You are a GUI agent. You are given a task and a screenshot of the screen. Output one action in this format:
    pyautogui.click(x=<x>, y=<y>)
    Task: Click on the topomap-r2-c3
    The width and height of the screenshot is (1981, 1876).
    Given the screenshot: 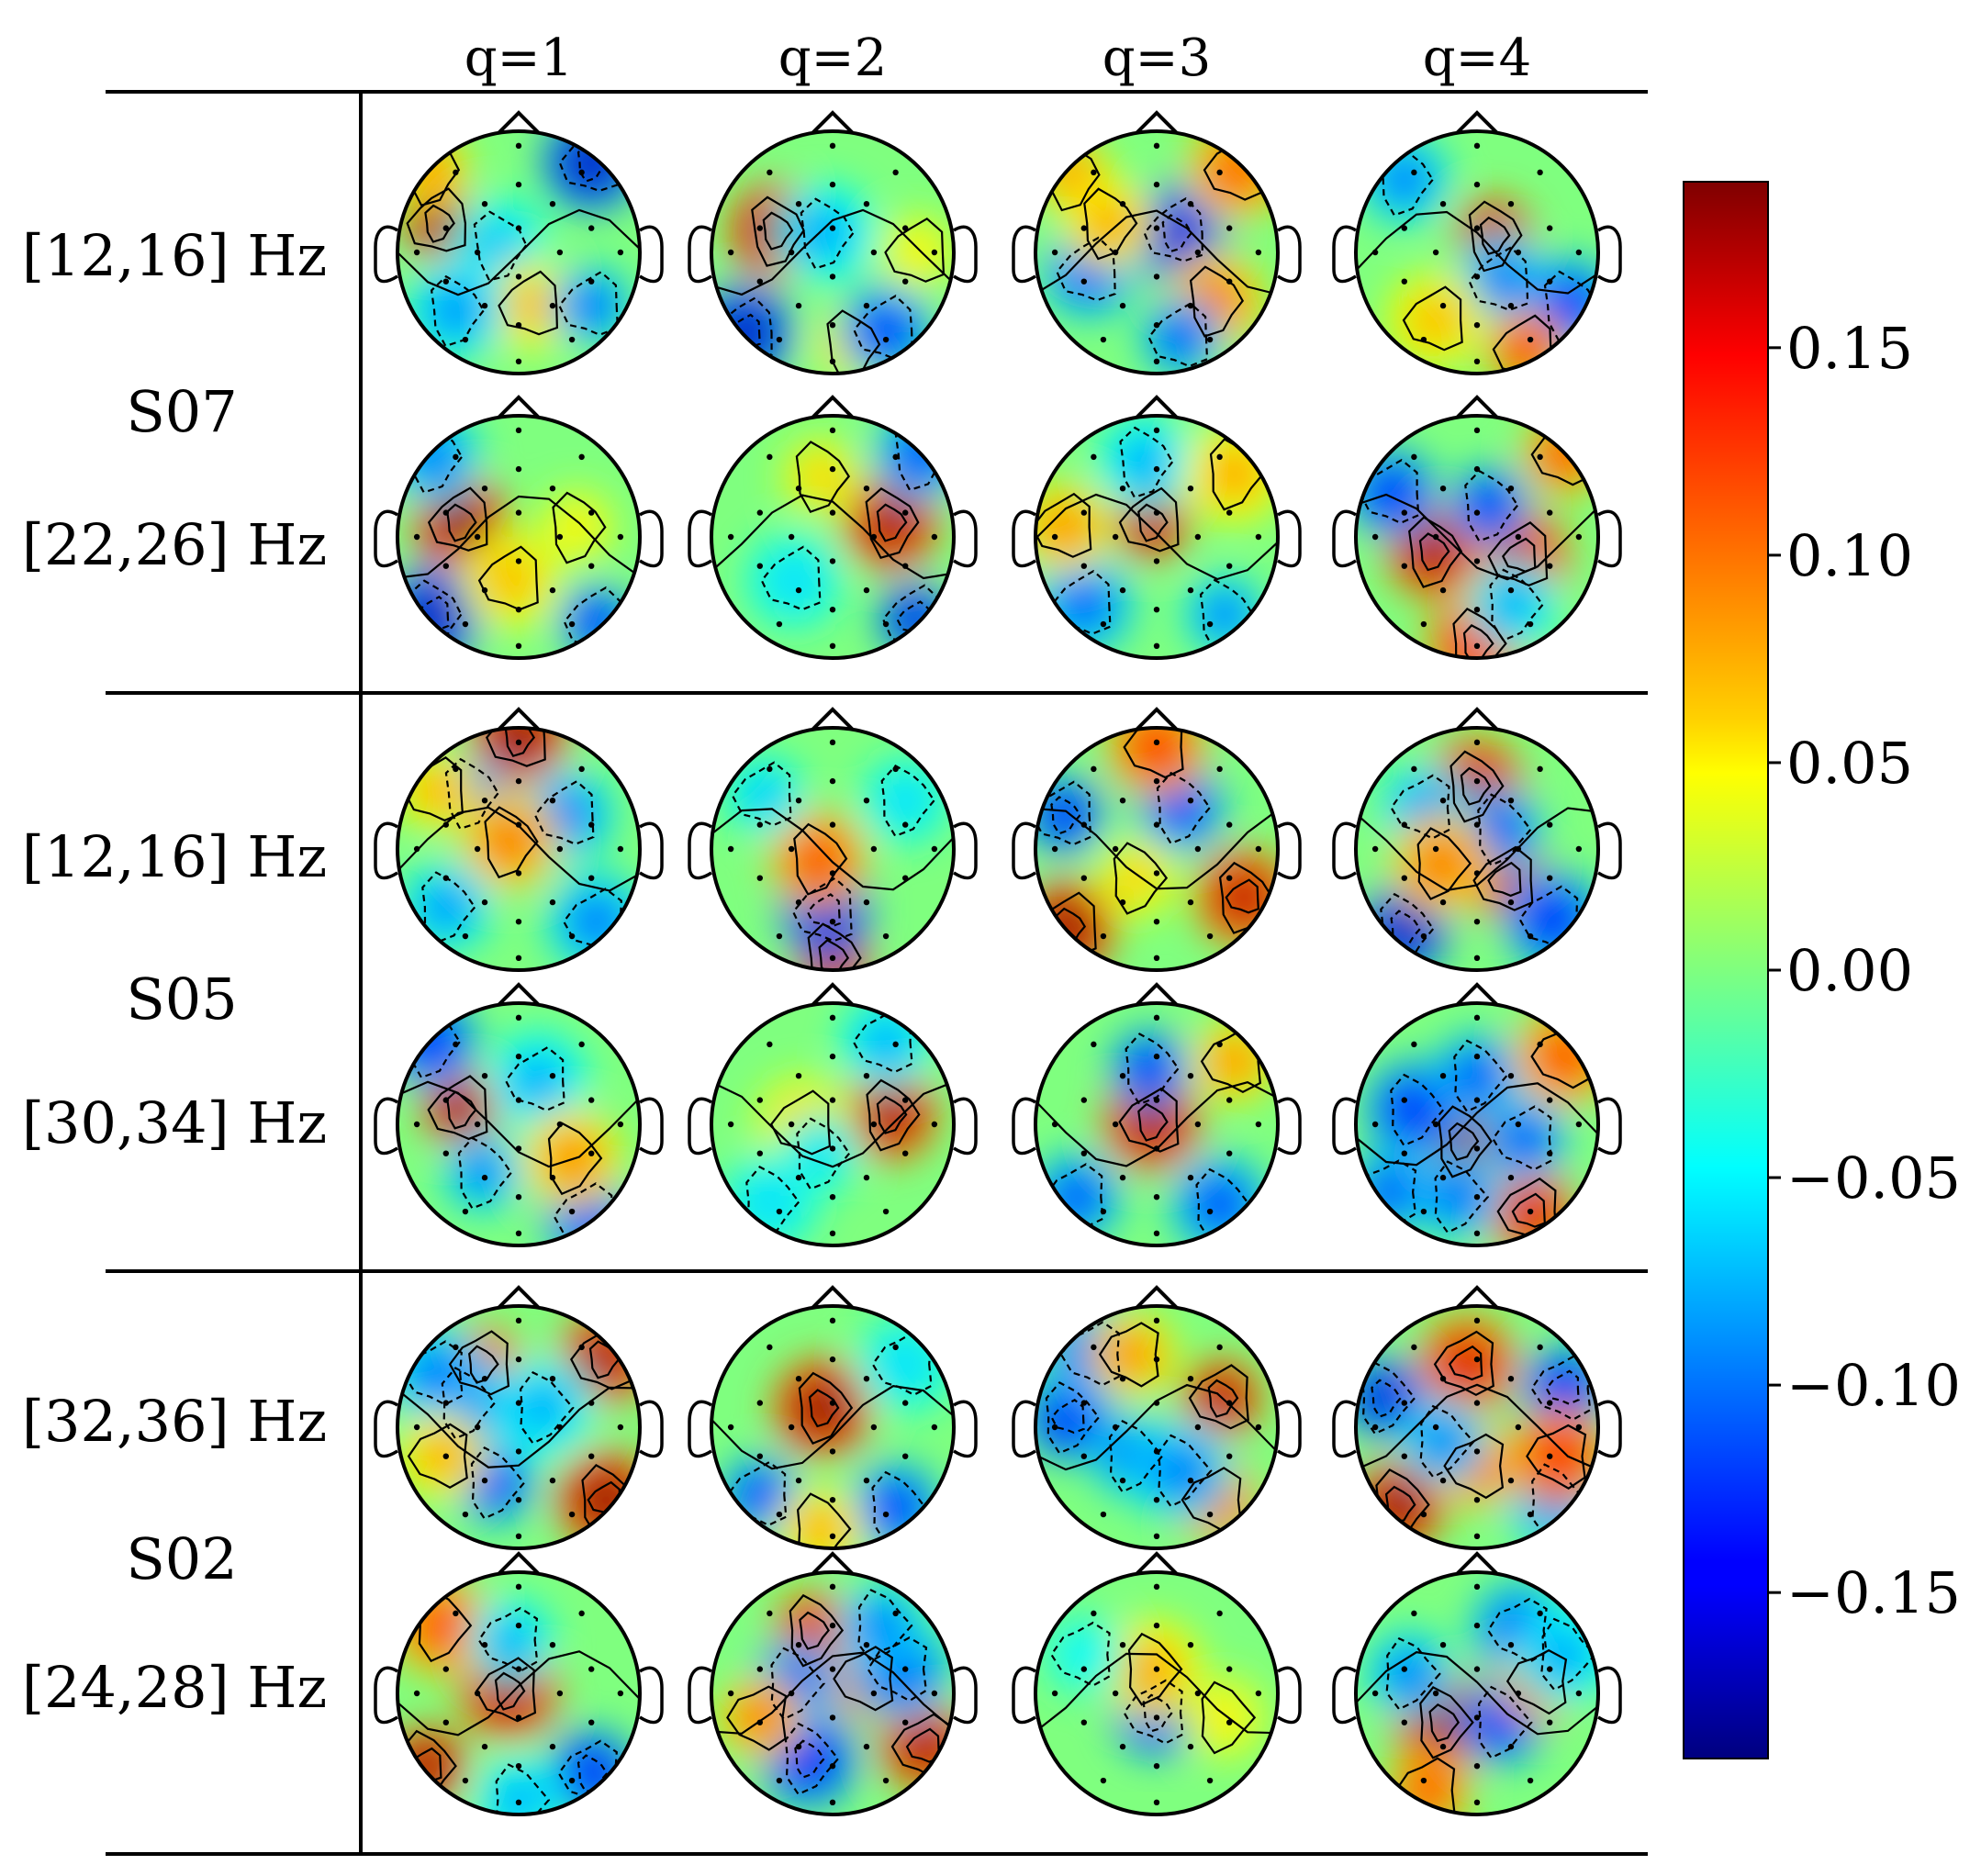 What is the action you would take?
    pyautogui.click(x=1157, y=528)
    